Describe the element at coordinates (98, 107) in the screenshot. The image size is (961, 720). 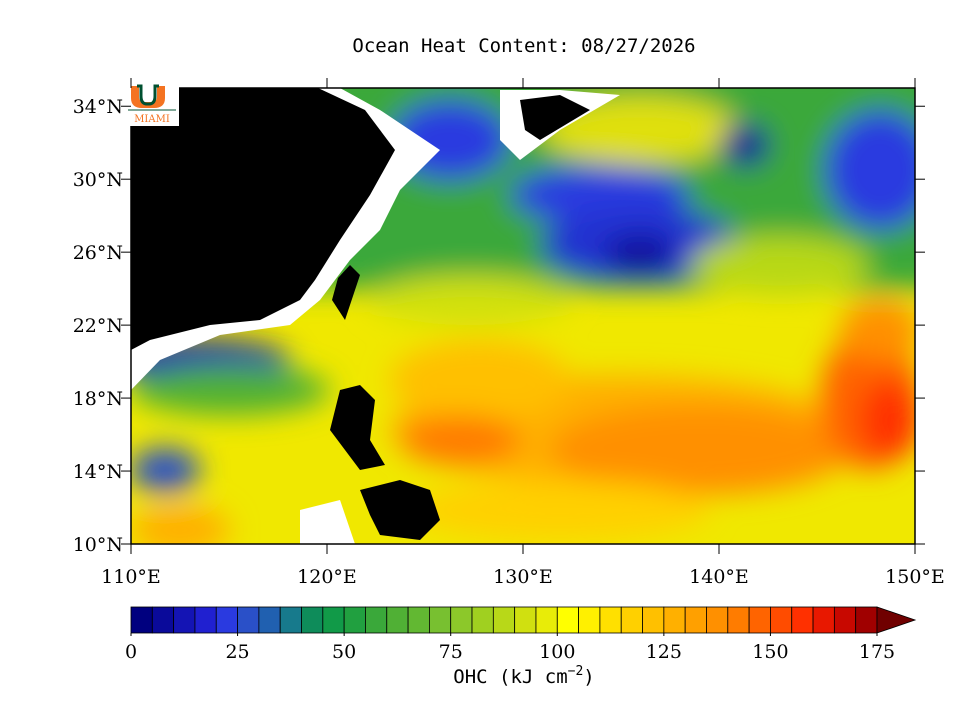
I see `lat-tick-label: 34°N` at that location.